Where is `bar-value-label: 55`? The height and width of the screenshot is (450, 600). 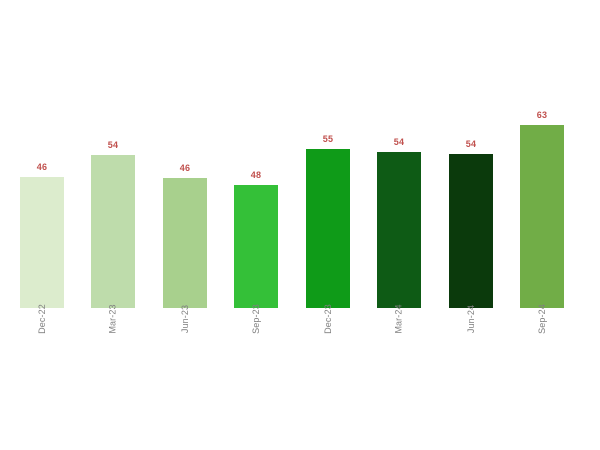 bar-value-label: 55 is located at coordinates (328, 139).